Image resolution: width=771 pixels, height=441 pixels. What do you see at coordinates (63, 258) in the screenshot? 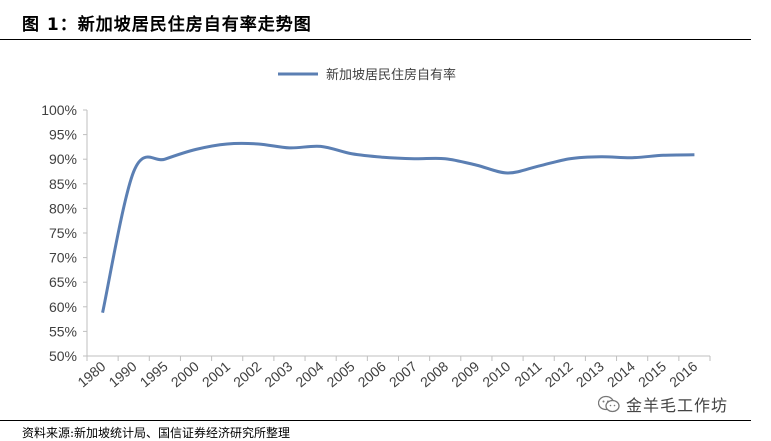
I see `y-tick-label: 70%` at bounding box center [63, 258].